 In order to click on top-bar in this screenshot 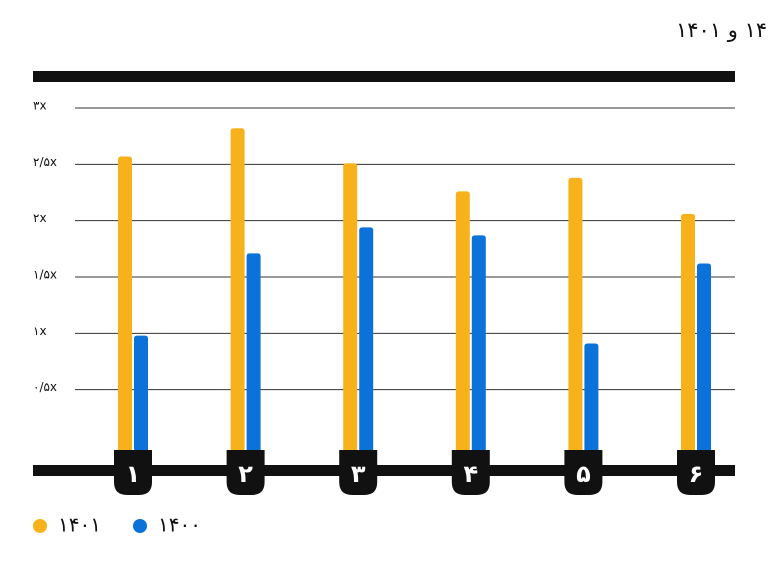, I will do `click(384, 76)`.